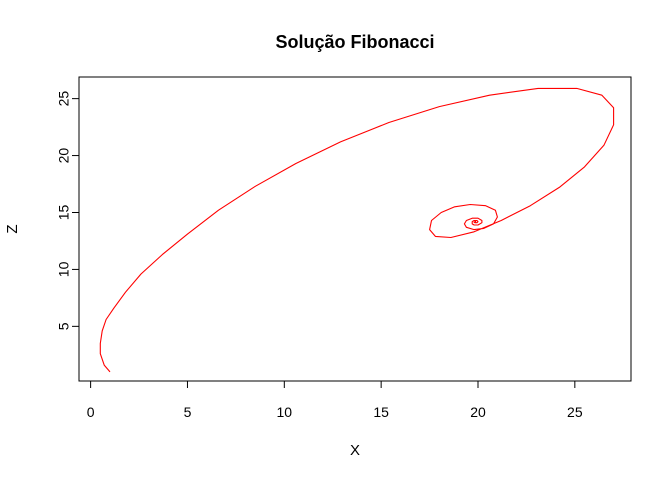 The image size is (672, 480). Describe the element at coordinates (354, 42) in the screenshot. I see `chart-title: Solução Fibonacci` at that location.